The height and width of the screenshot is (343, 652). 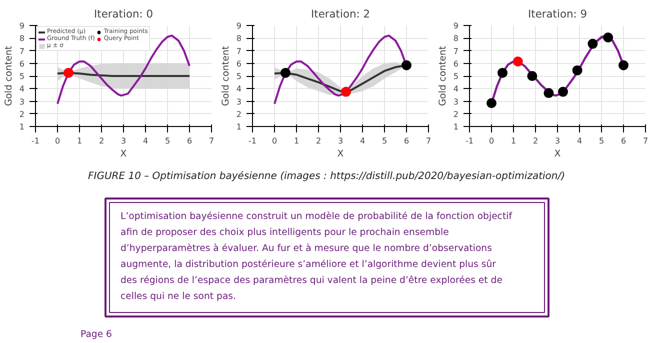 What do you see at coordinates (558, 14) in the screenshot?
I see `chart-title: Iteration: 9` at bounding box center [558, 14].